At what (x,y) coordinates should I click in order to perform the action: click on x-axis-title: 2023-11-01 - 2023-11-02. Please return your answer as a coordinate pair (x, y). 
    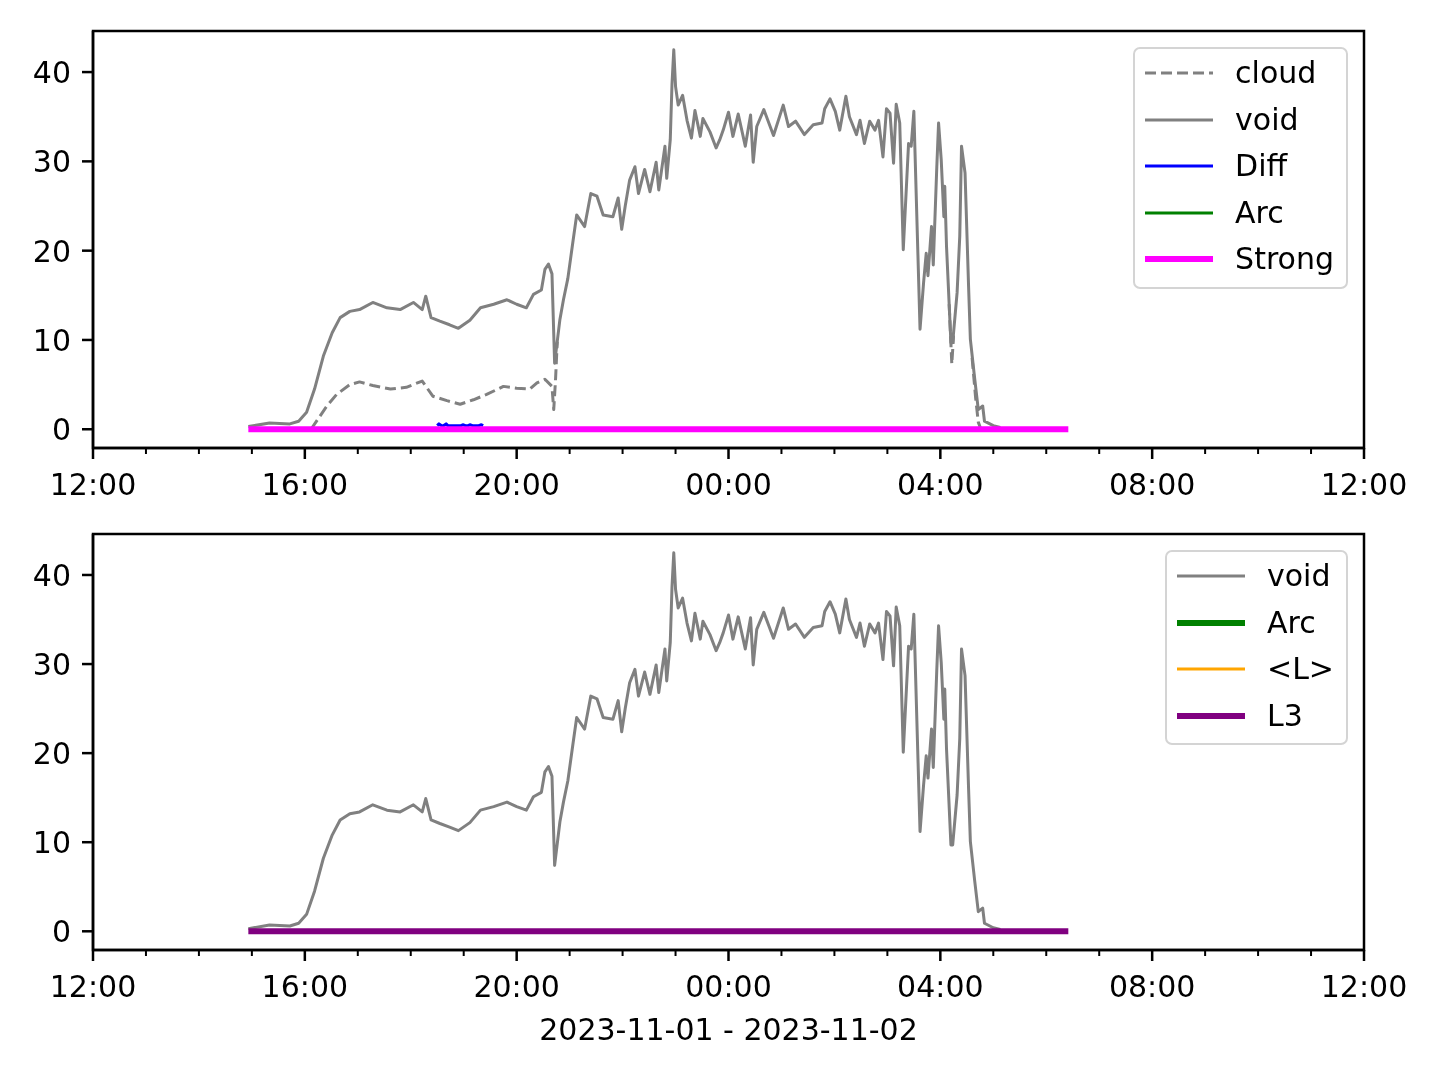
    Looking at the image, I should click on (728, 1029).